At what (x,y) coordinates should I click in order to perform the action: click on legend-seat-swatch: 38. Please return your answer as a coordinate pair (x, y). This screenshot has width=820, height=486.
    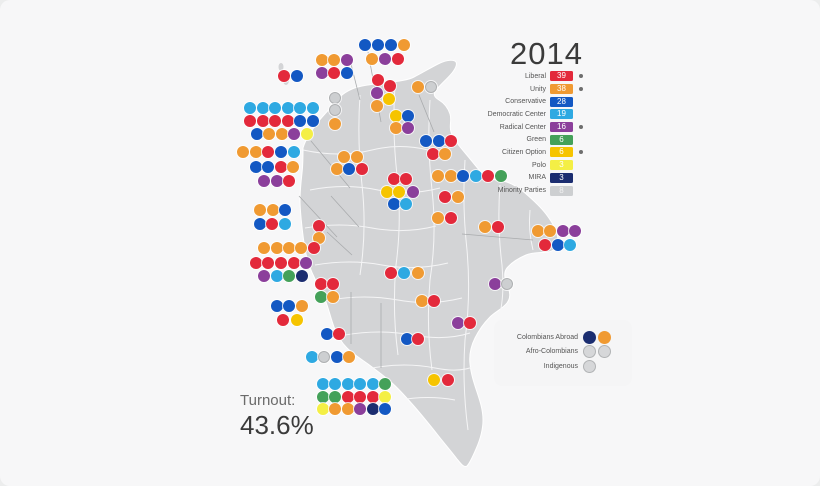
    Looking at the image, I should click on (561, 89).